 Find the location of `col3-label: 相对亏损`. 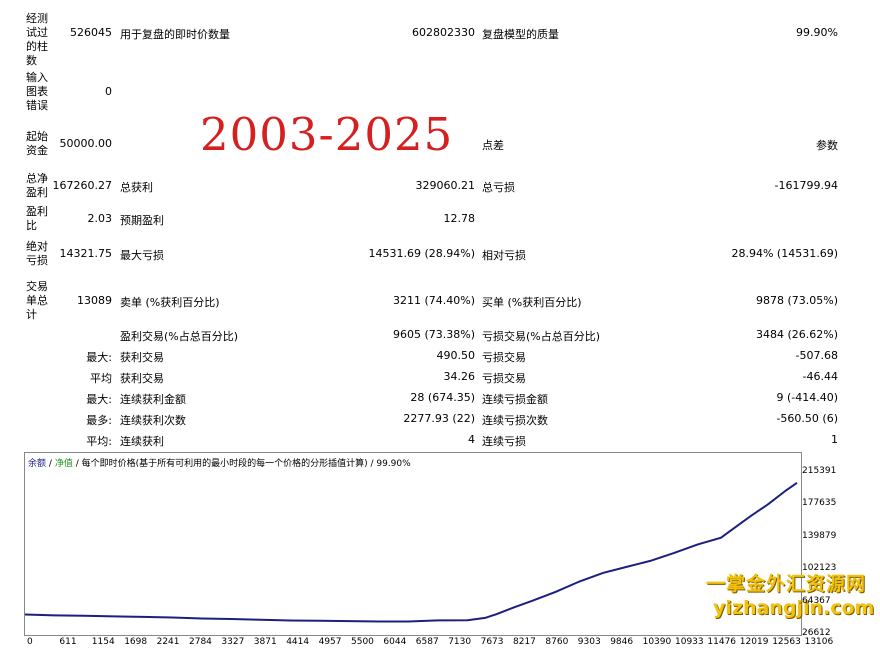

col3-label: 相对亏损 is located at coordinates (504, 255).